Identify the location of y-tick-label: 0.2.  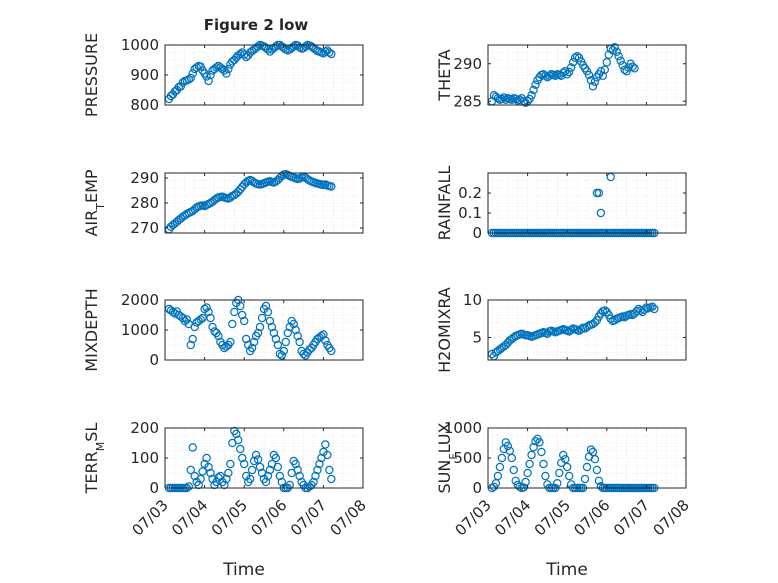
(470, 193).